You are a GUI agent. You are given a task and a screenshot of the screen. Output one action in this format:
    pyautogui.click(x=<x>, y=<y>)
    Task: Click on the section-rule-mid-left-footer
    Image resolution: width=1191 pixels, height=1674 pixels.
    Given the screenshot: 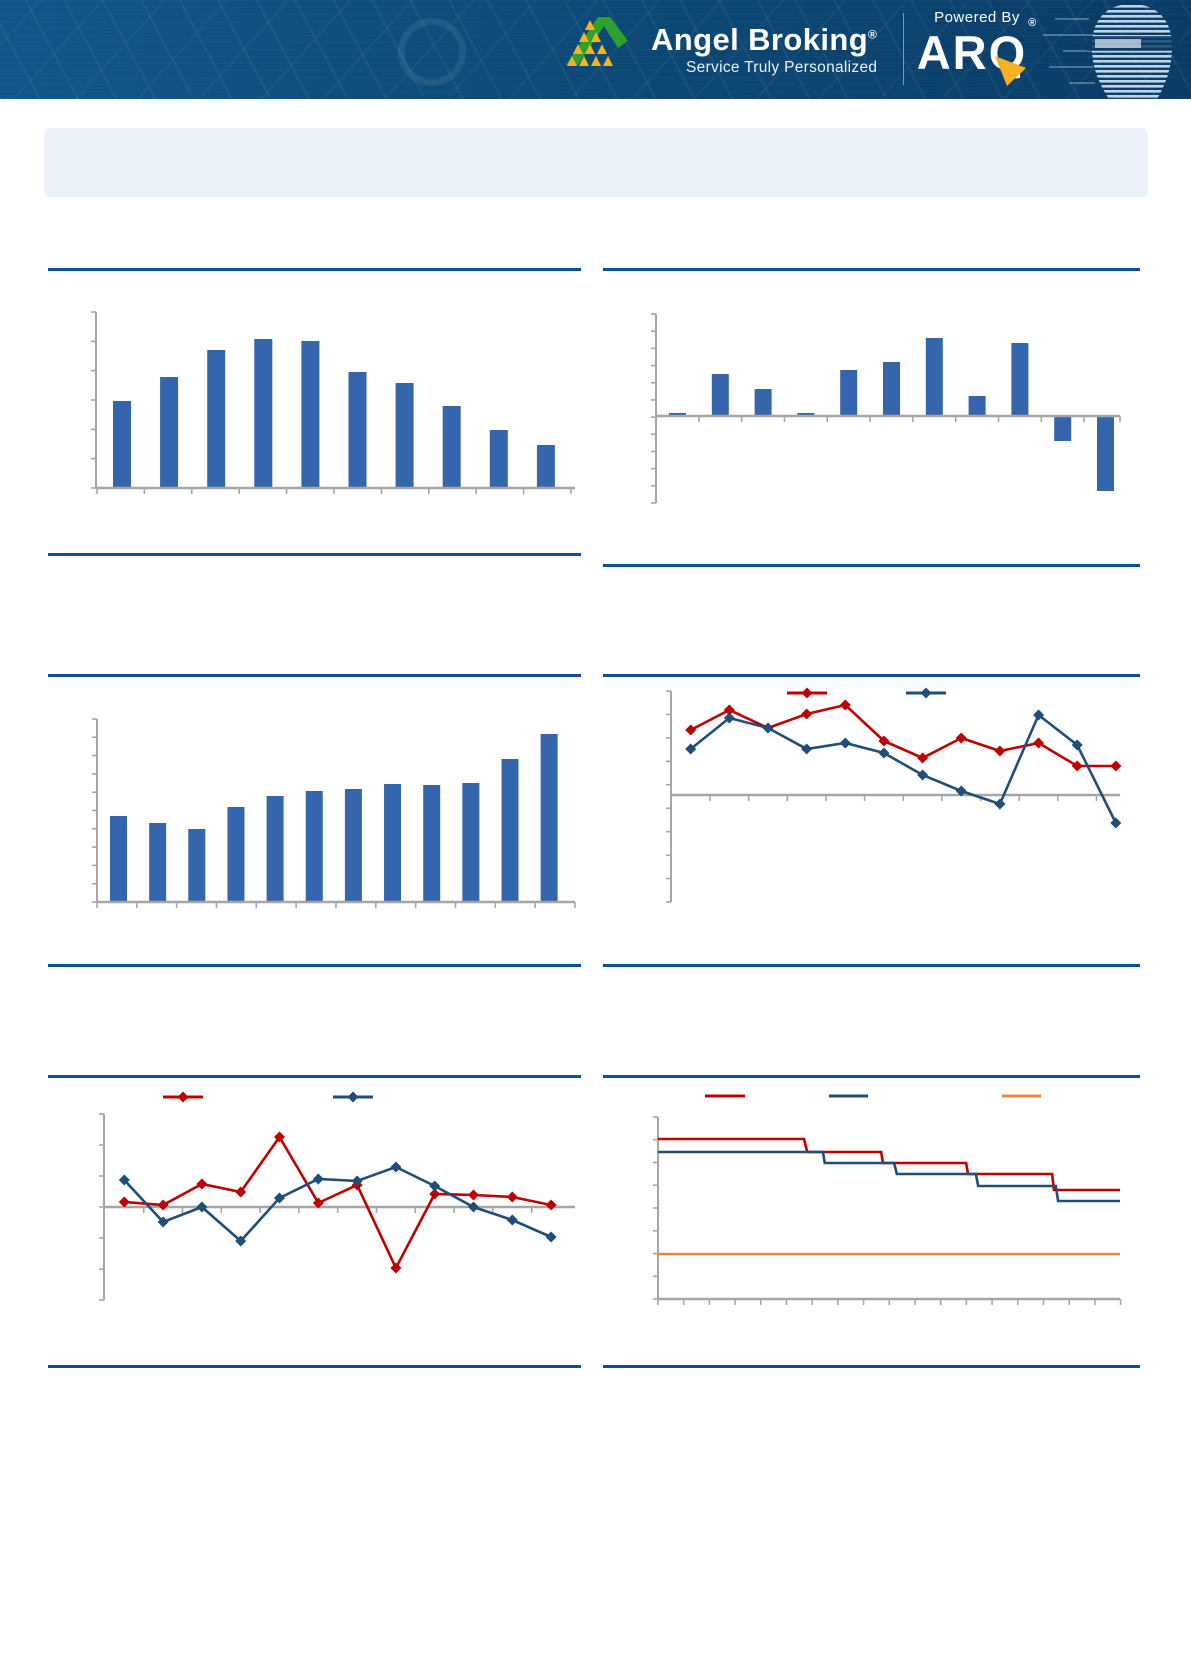 What is the action you would take?
    pyautogui.click(x=314, y=965)
    